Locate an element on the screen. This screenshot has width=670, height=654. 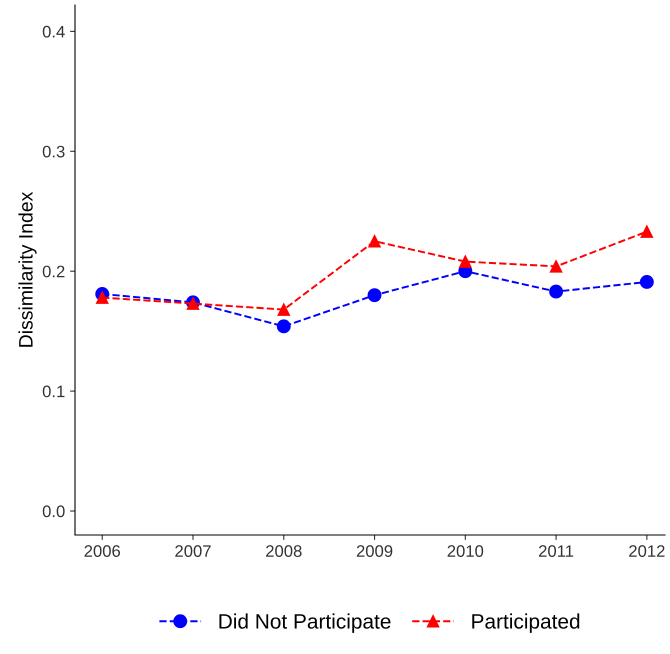
x-tick-label: 2010 is located at coordinates (466, 551).